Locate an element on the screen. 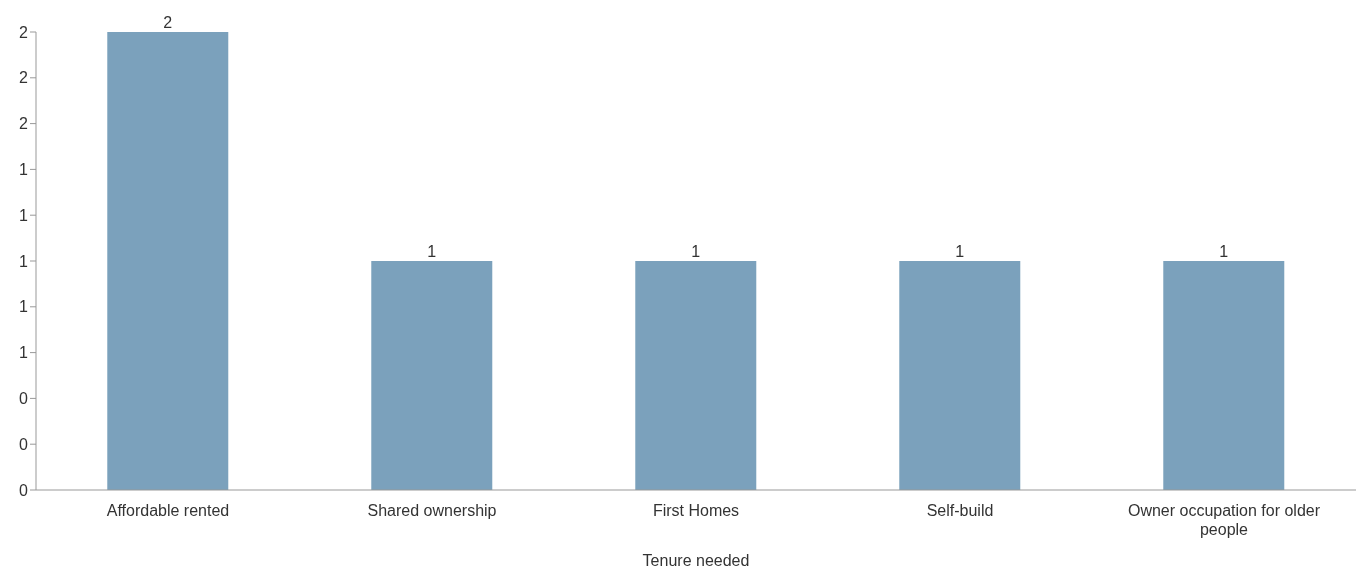 The image size is (1372, 588). x-tick-label: Shared ownership is located at coordinates (432, 510).